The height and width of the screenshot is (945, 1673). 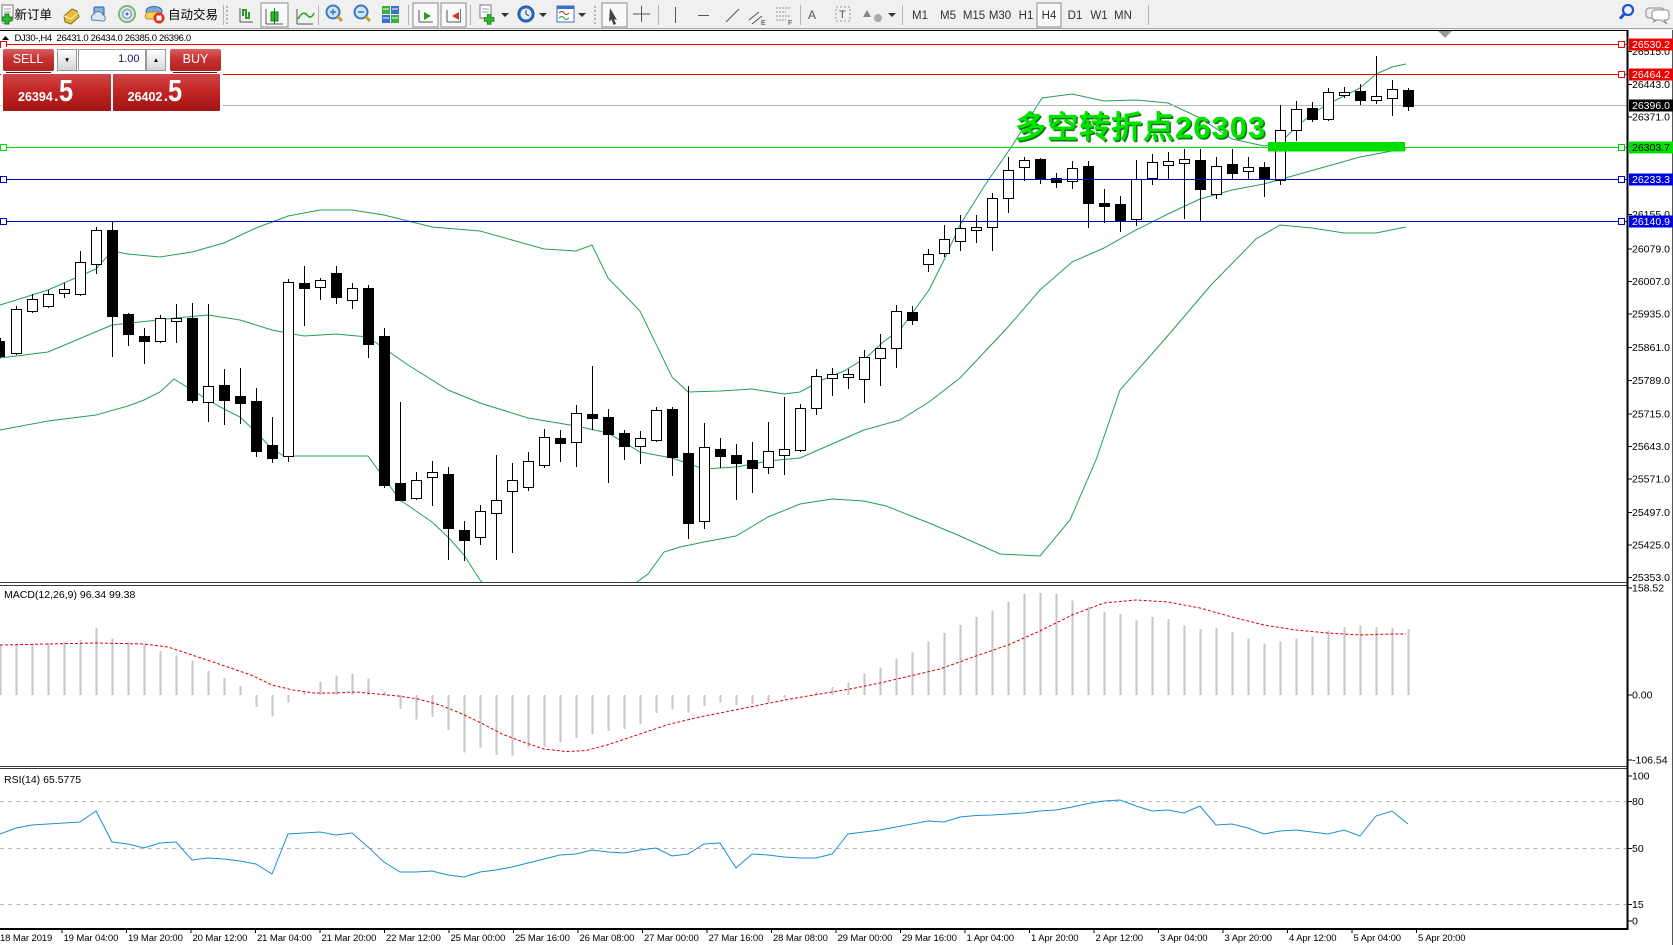 What do you see at coordinates (948, 16) in the screenshot?
I see `svg-text: M5` at bounding box center [948, 16].